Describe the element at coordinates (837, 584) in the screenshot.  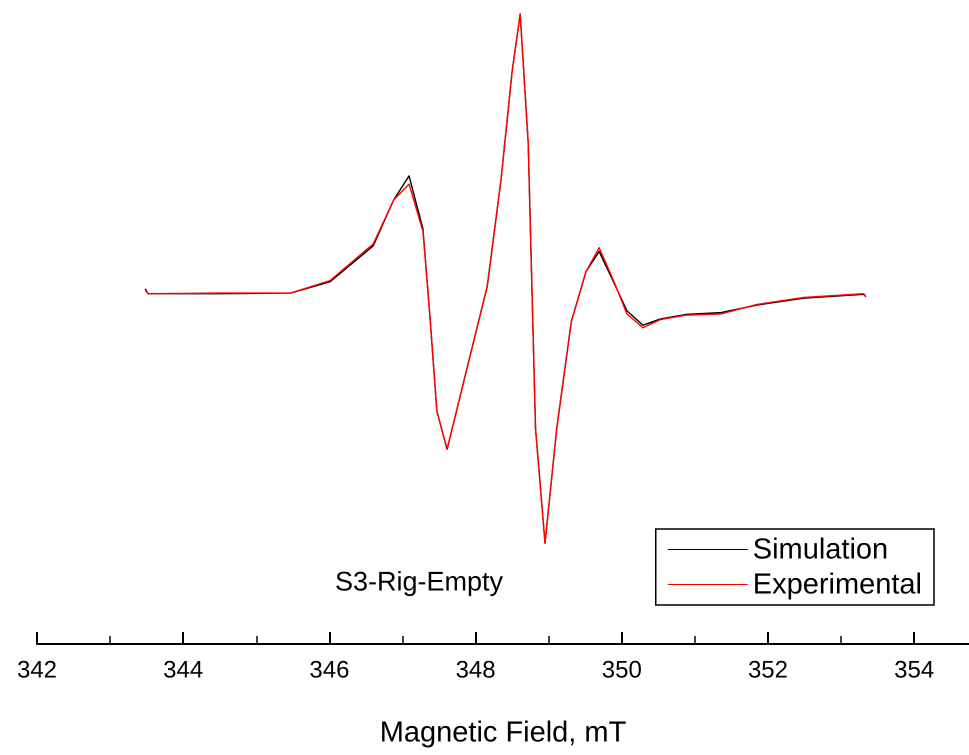
I see `legend-label: Experimental` at that location.